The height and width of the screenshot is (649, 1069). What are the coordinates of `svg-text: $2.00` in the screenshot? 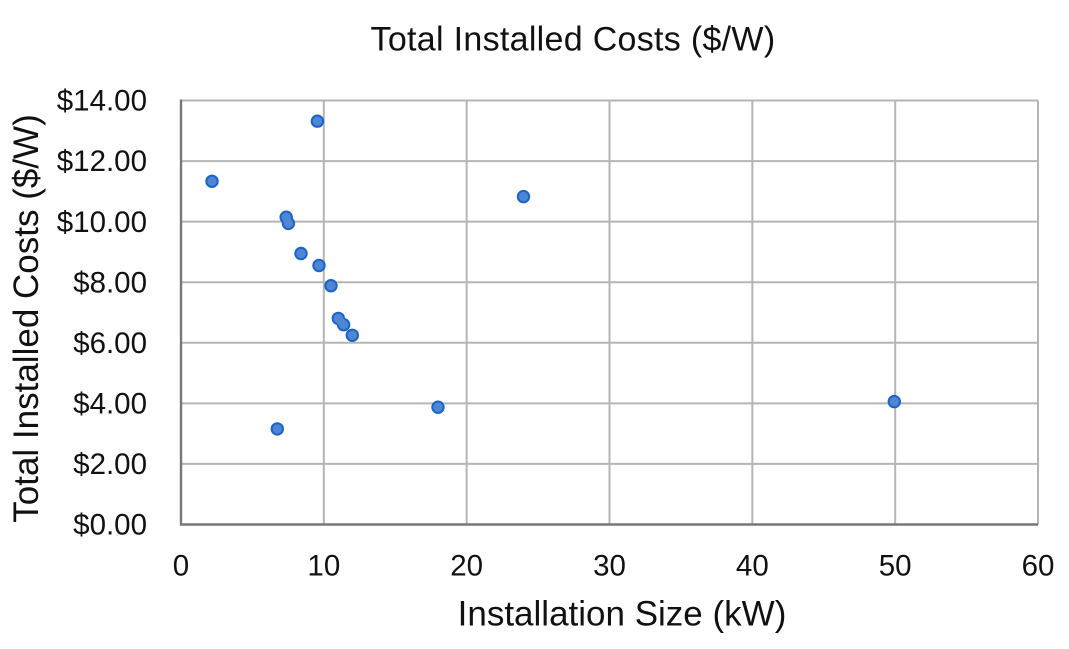 It's located at (110, 464).